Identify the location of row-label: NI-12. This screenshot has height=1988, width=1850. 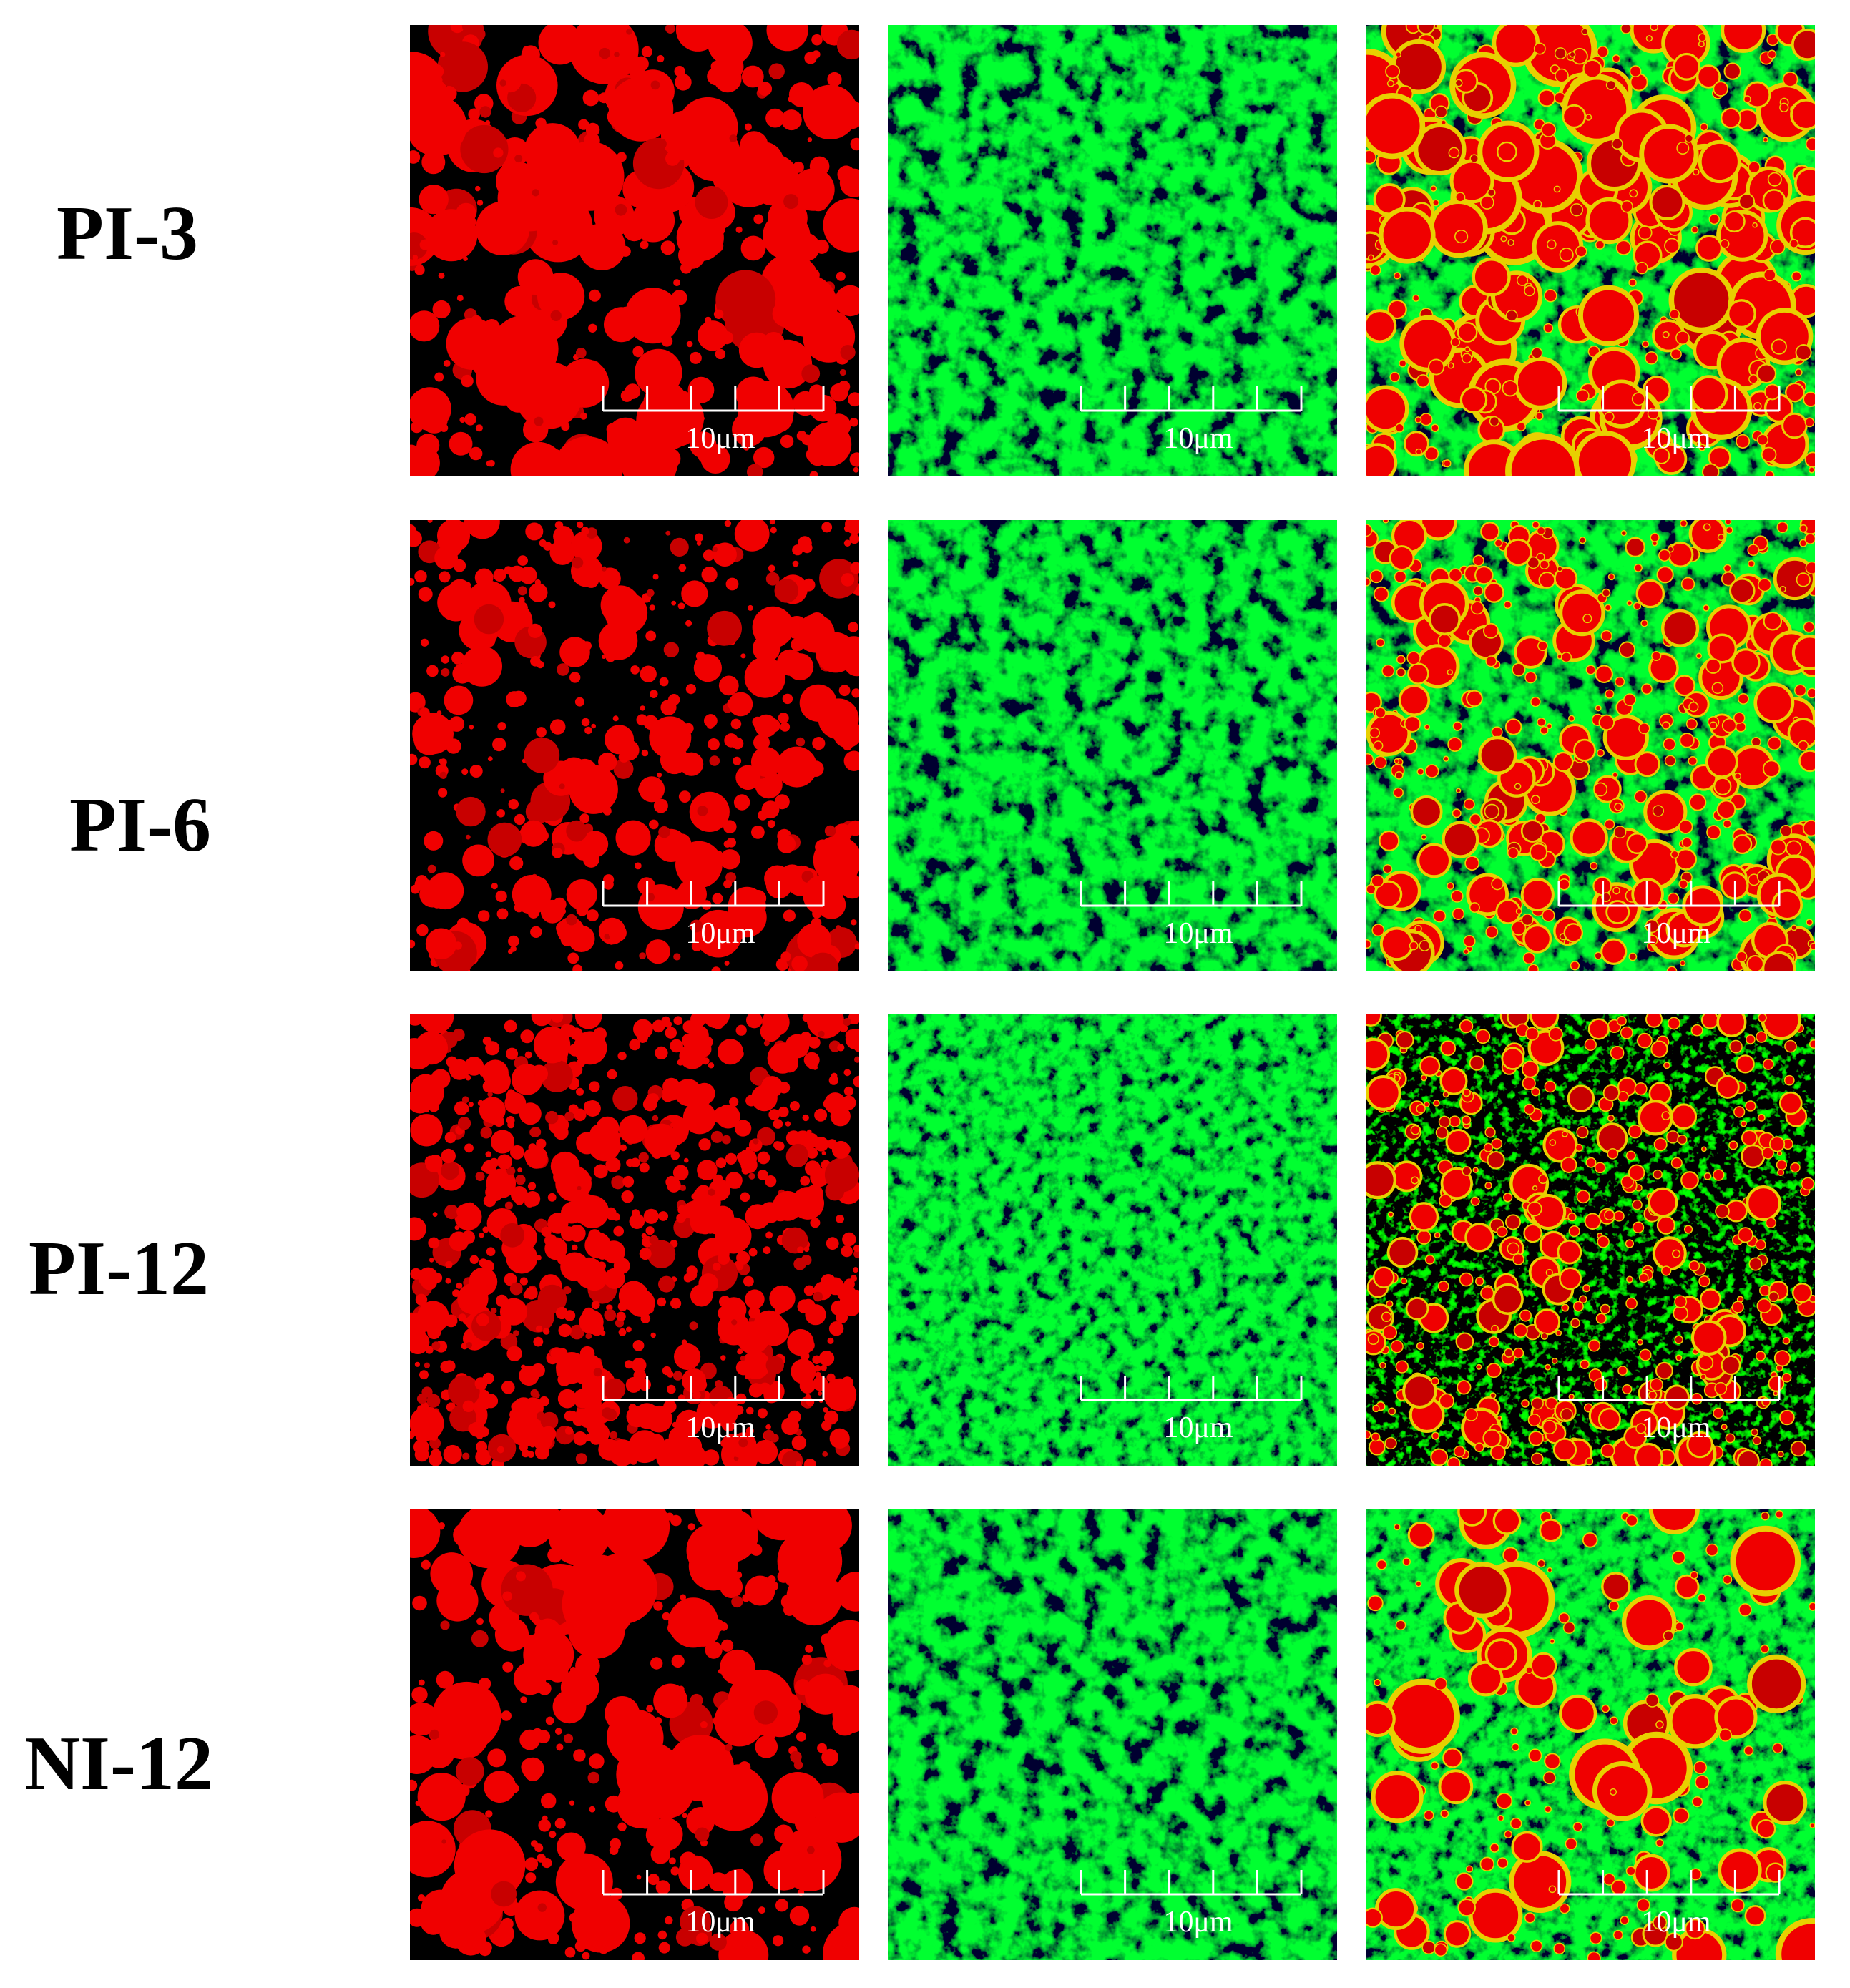
(118, 1763).